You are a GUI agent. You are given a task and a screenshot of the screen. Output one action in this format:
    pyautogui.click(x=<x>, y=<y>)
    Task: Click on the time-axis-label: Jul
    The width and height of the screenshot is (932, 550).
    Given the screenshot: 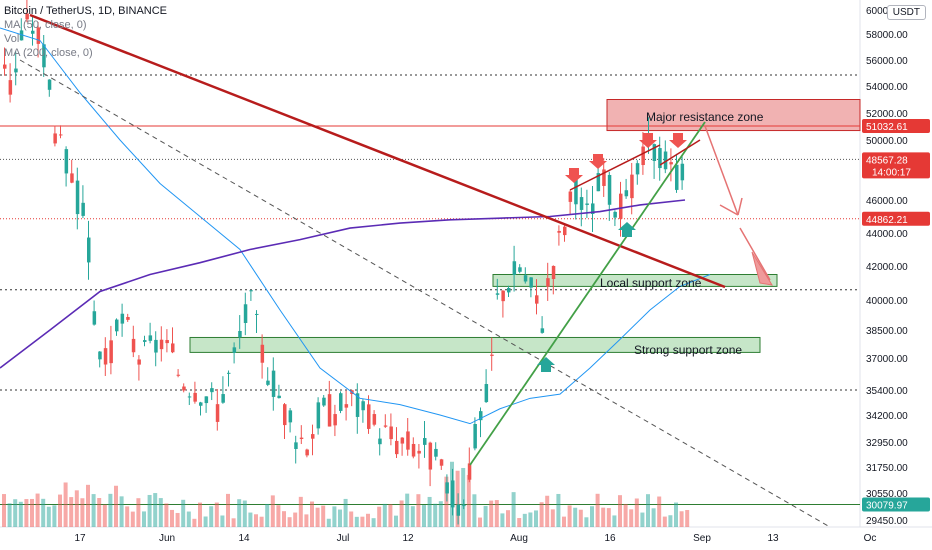 What is the action you would take?
    pyautogui.click(x=343, y=538)
    